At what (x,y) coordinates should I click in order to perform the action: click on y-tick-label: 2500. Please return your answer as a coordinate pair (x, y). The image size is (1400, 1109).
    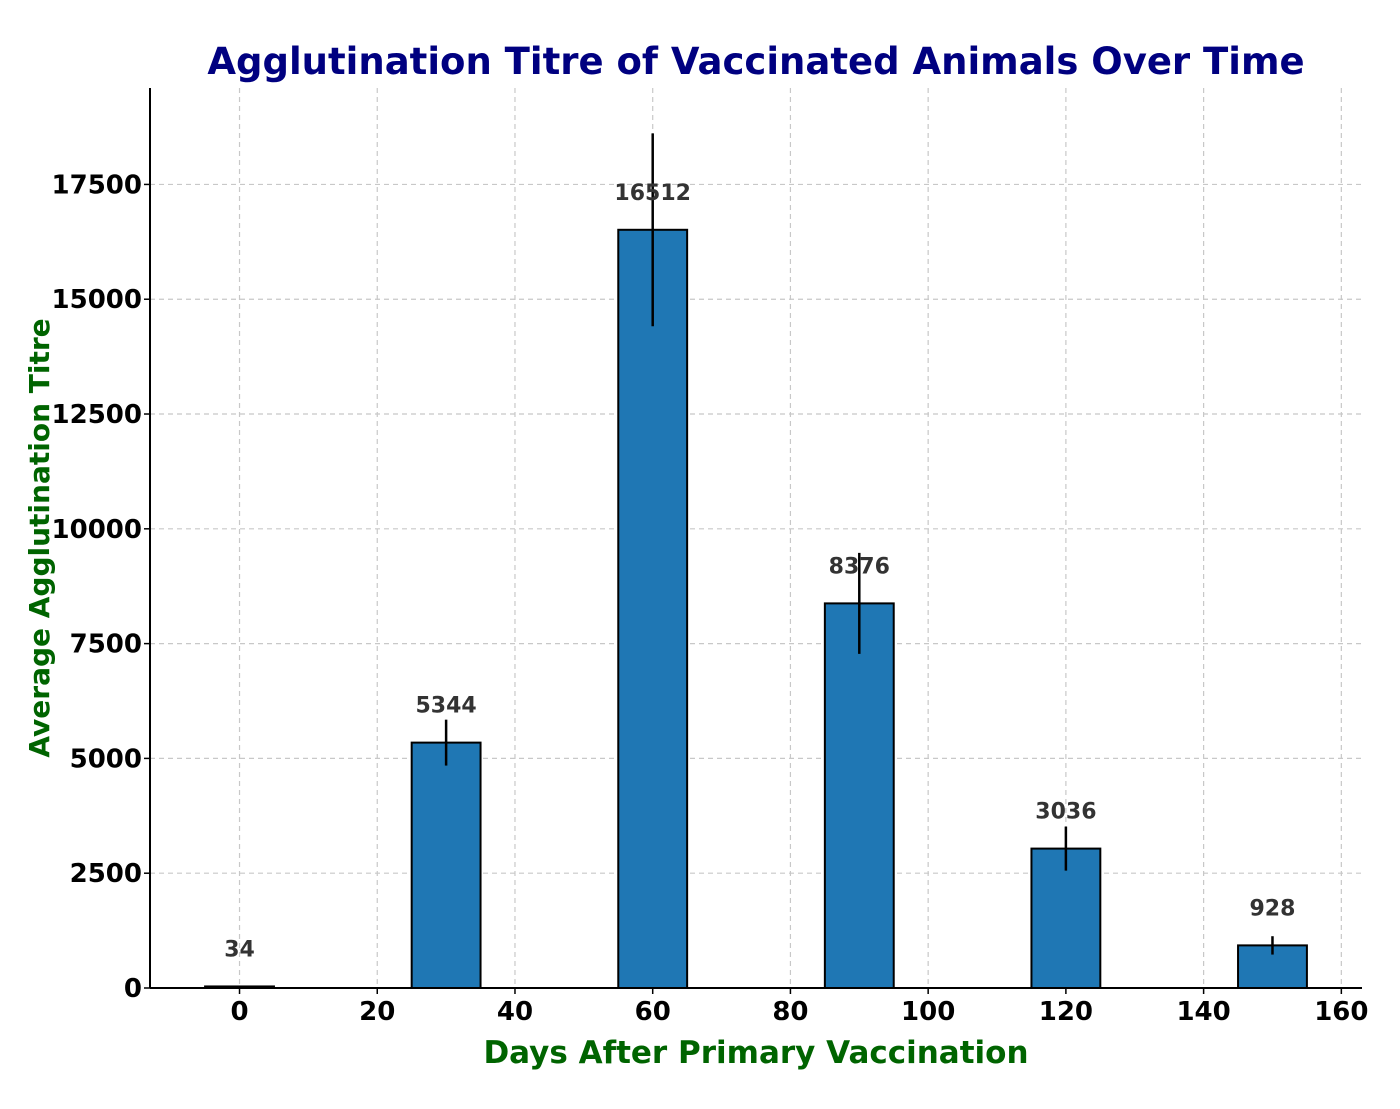
    Looking at the image, I should click on (106, 874).